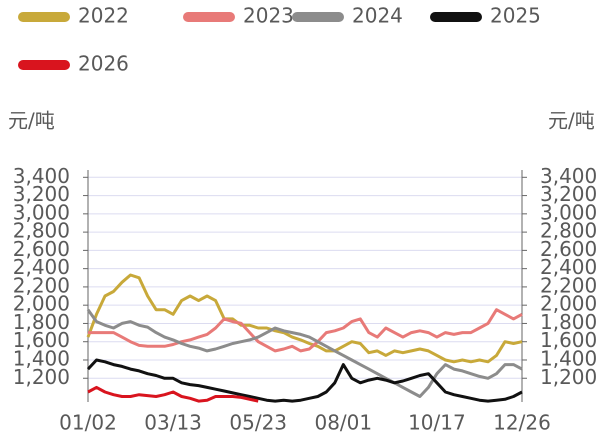 The image size is (608, 443). I want to click on y-unit-left: 元/吨, so click(31, 121).